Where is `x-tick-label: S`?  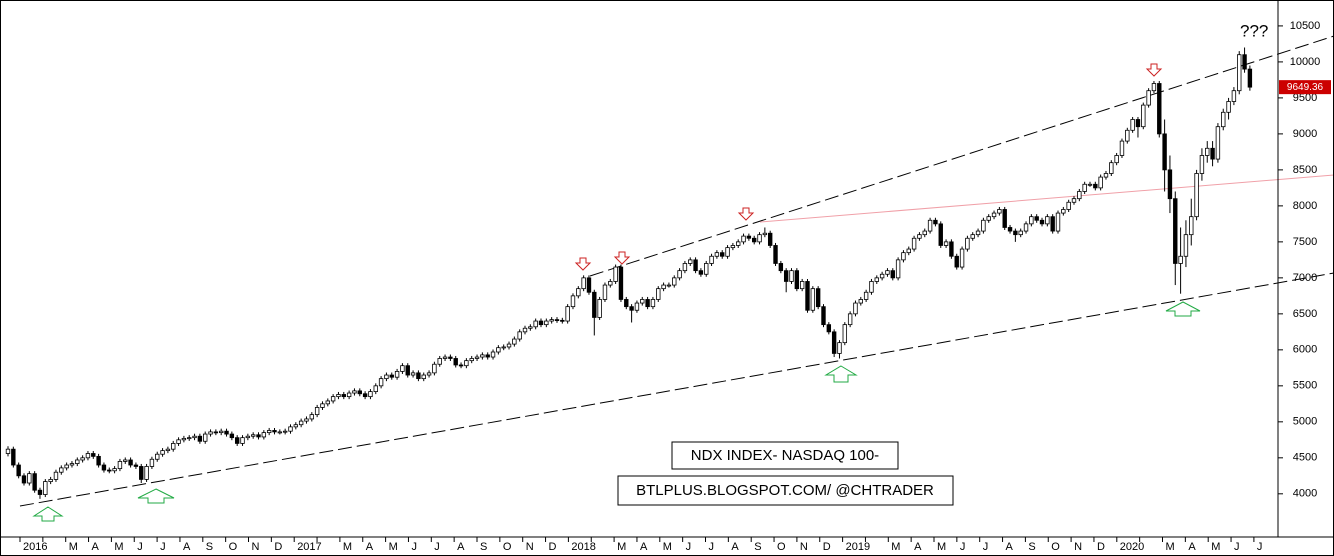 x-tick-label: S is located at coordinates (483, 547).